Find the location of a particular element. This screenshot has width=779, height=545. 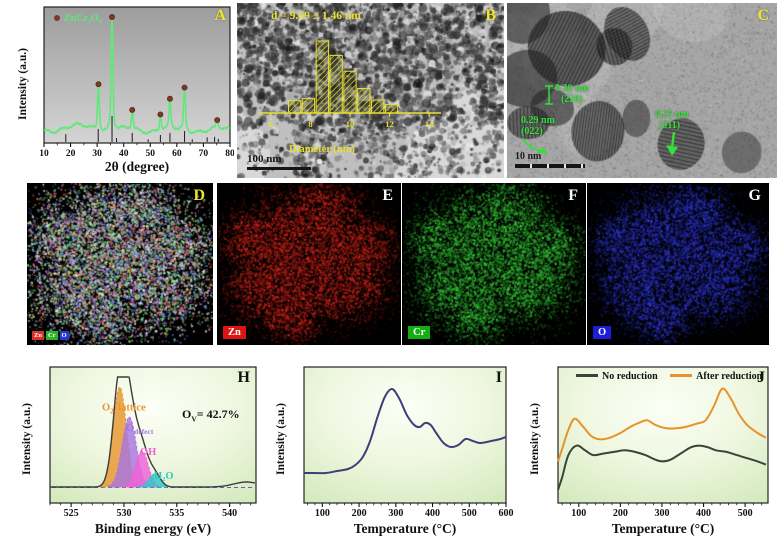

a-x-axis-label: 2θ (degree) is located at coordinates (137, 166).